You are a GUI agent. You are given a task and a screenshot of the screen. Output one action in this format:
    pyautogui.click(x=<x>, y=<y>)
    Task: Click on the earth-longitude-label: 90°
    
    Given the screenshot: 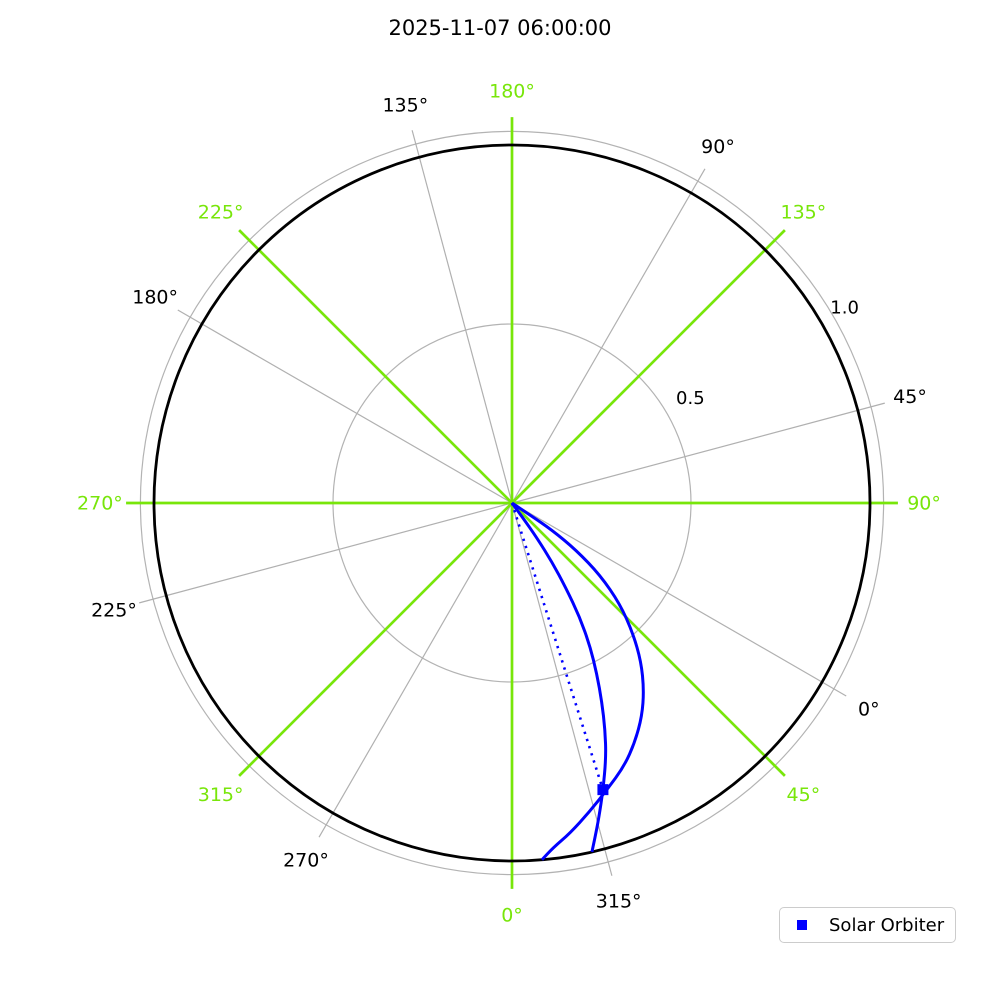 What is the action you would take?
    pyautogui.click(x=924, y=504)
    